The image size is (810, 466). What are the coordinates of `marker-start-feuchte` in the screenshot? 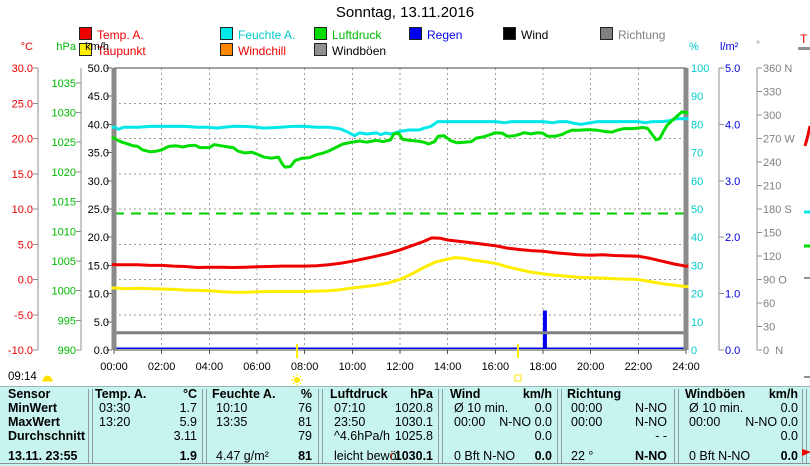 It's located at (114, 127).